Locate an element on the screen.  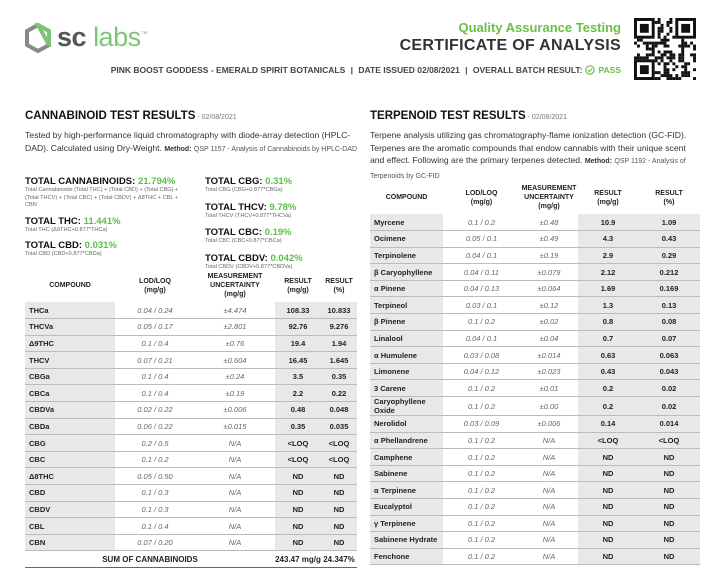
coa-title: CERTIFICATE OF ANALYSIS is located at coordinates (510, 45).